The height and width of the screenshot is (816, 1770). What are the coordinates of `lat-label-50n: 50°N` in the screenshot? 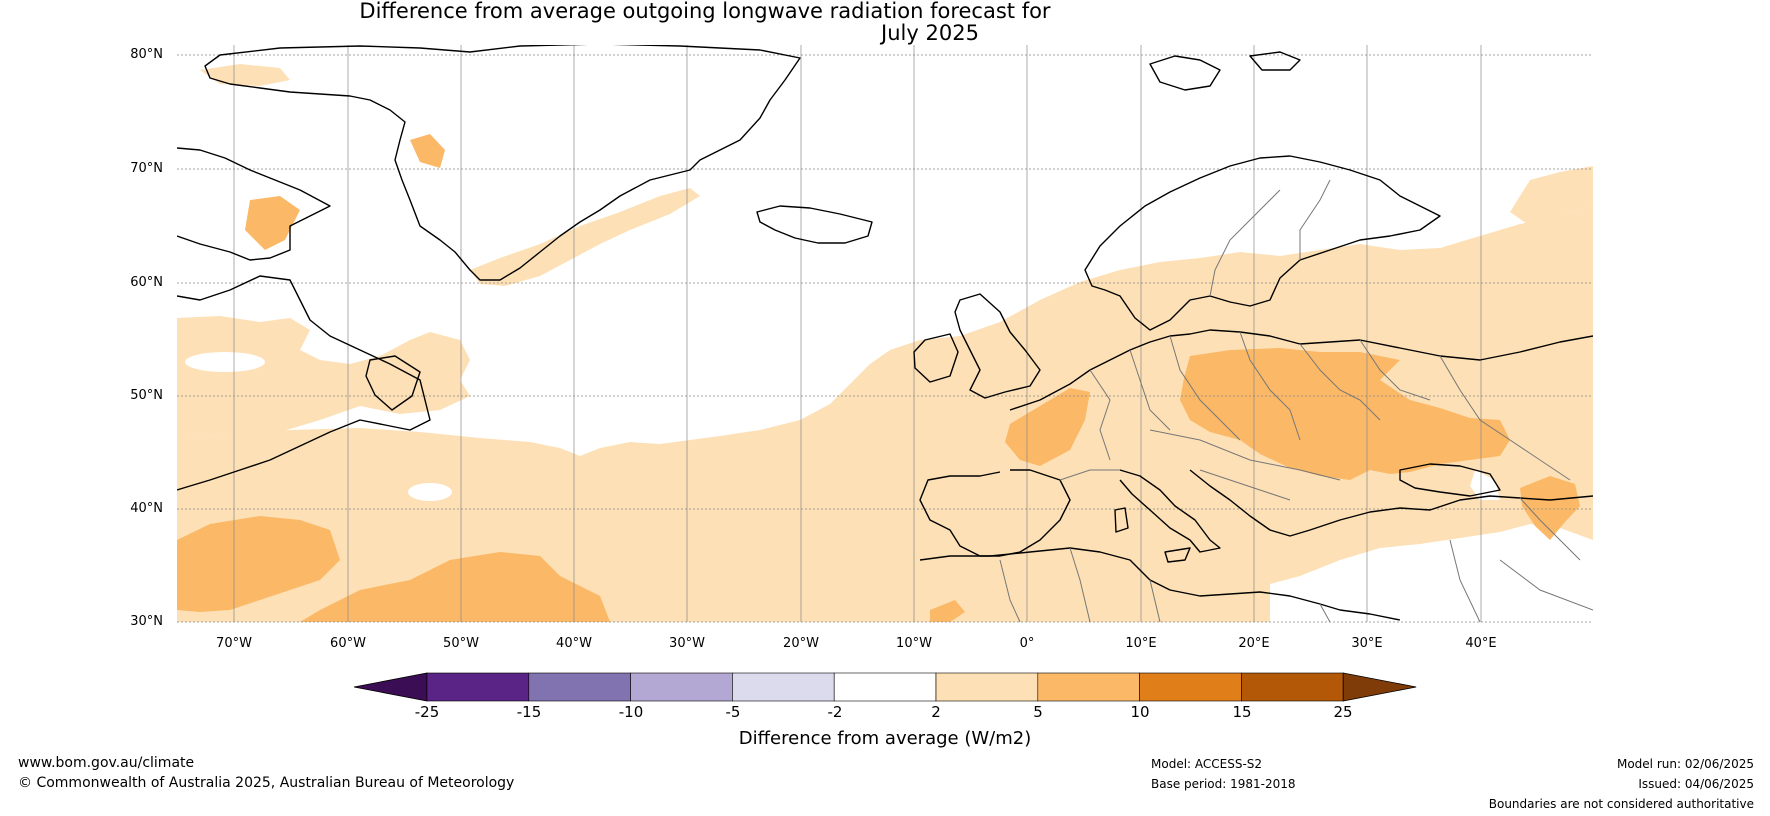 It's located at (146, 395).